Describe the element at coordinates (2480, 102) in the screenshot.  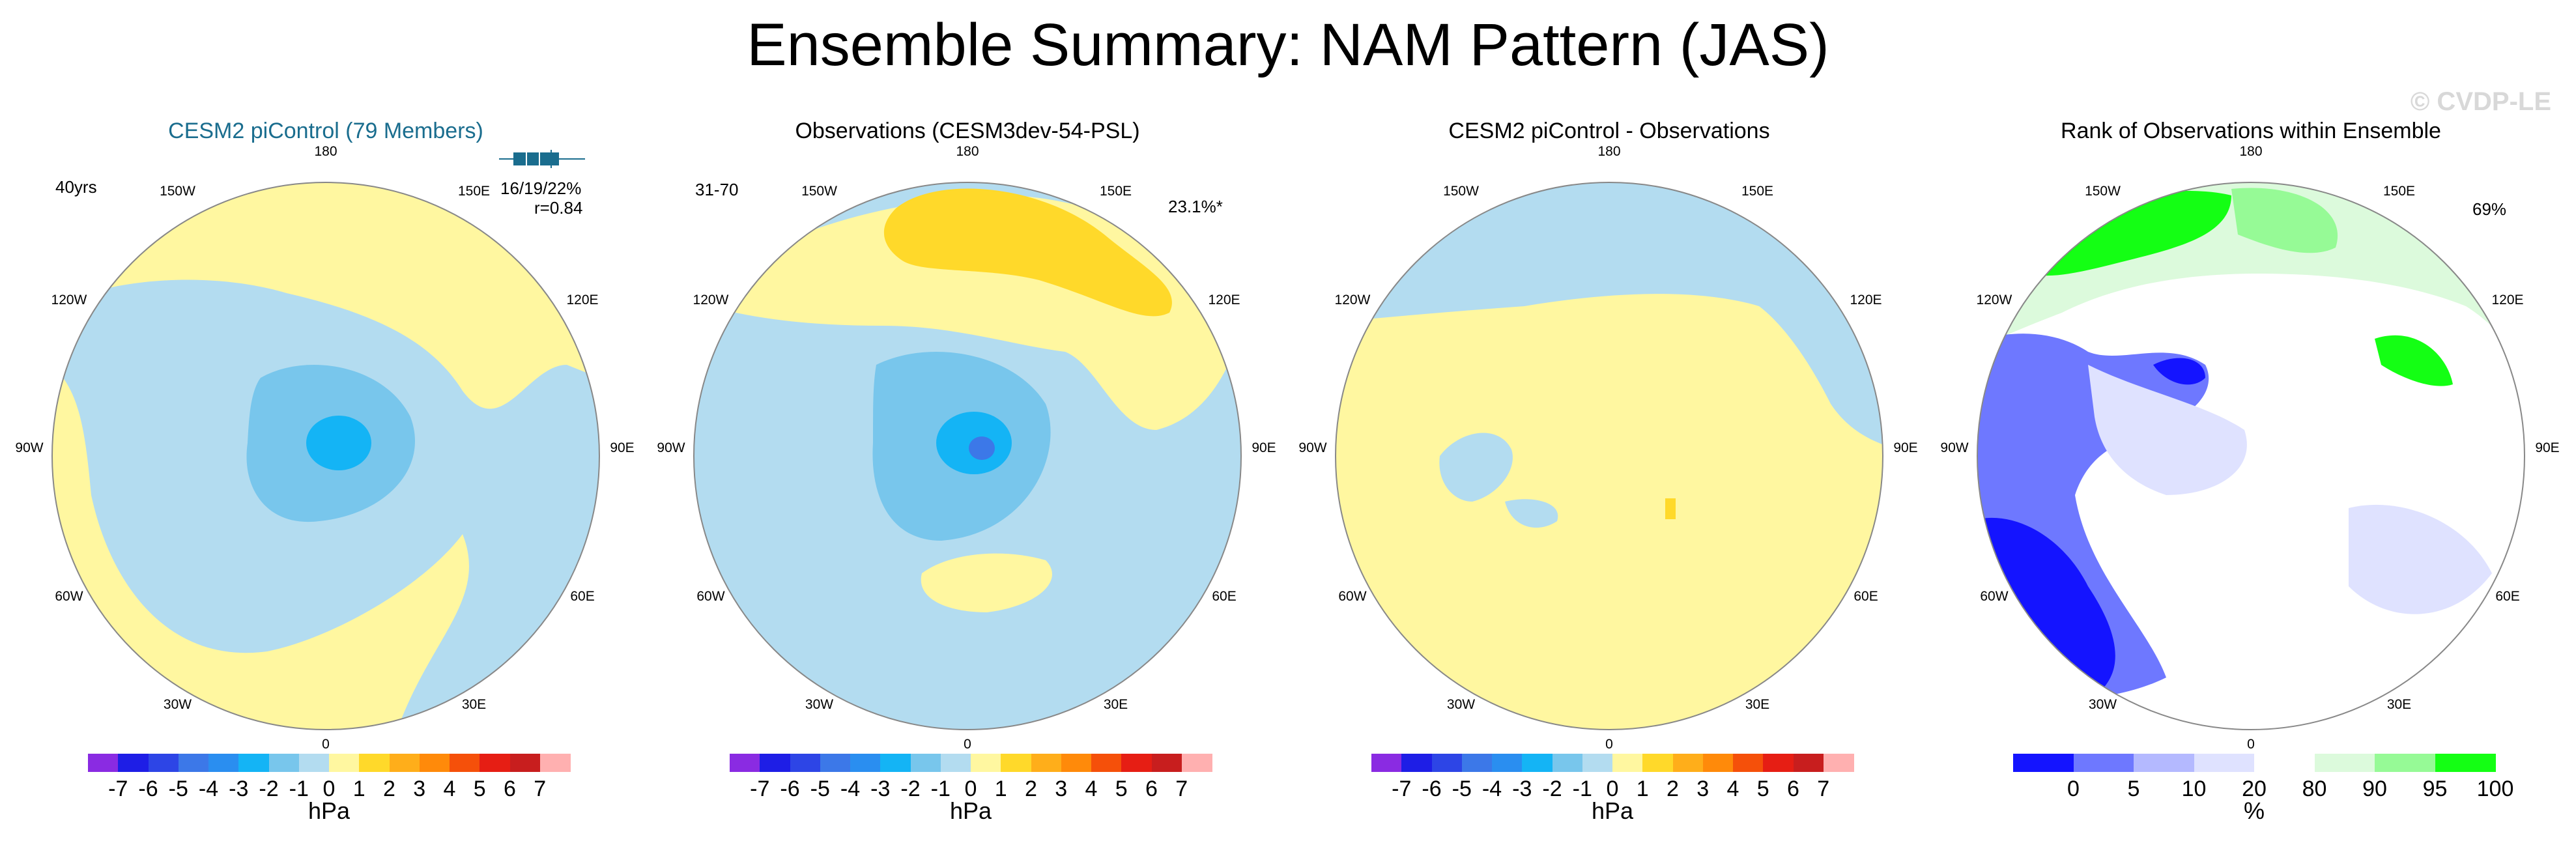
I see `watermark: © CVDP-LE` at that location.